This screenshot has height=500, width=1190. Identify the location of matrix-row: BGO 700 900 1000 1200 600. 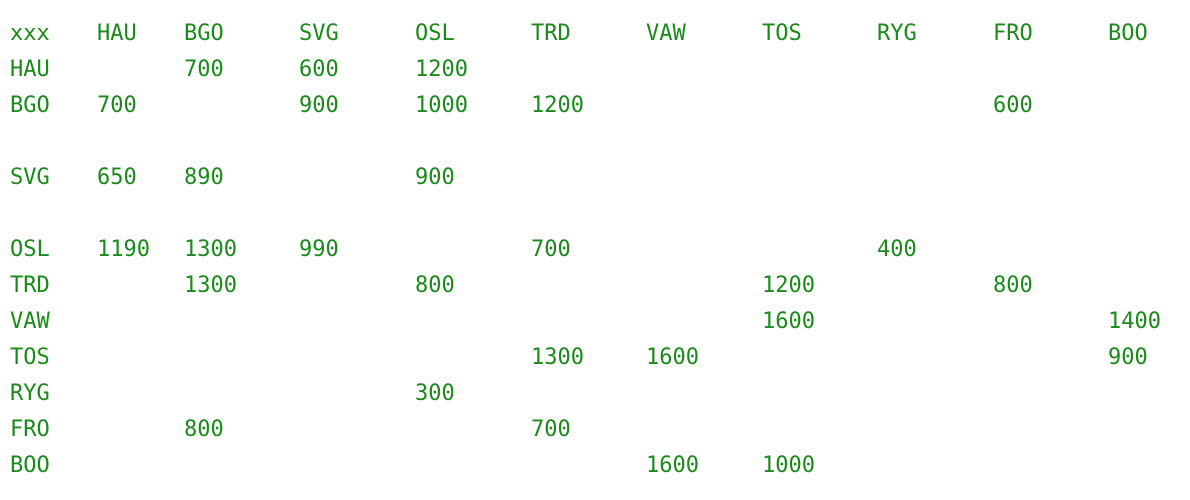
(595, 106).